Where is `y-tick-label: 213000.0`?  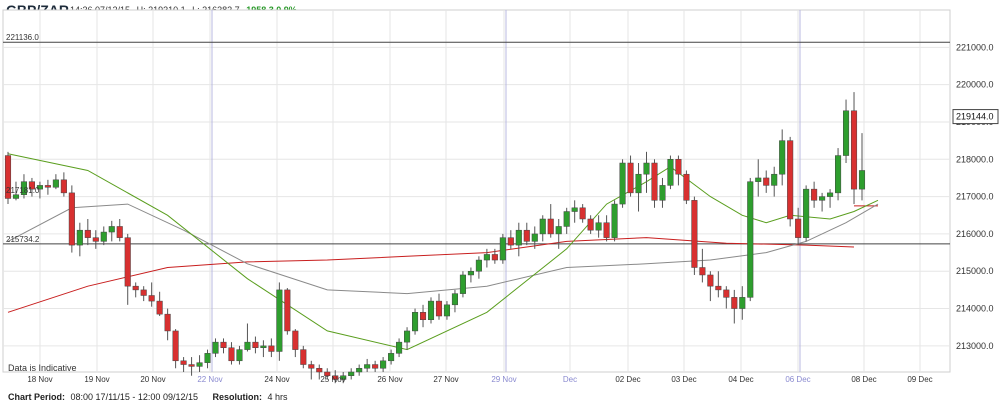
y-tick-label: 213000.0 is located at coordinates (975, 346).